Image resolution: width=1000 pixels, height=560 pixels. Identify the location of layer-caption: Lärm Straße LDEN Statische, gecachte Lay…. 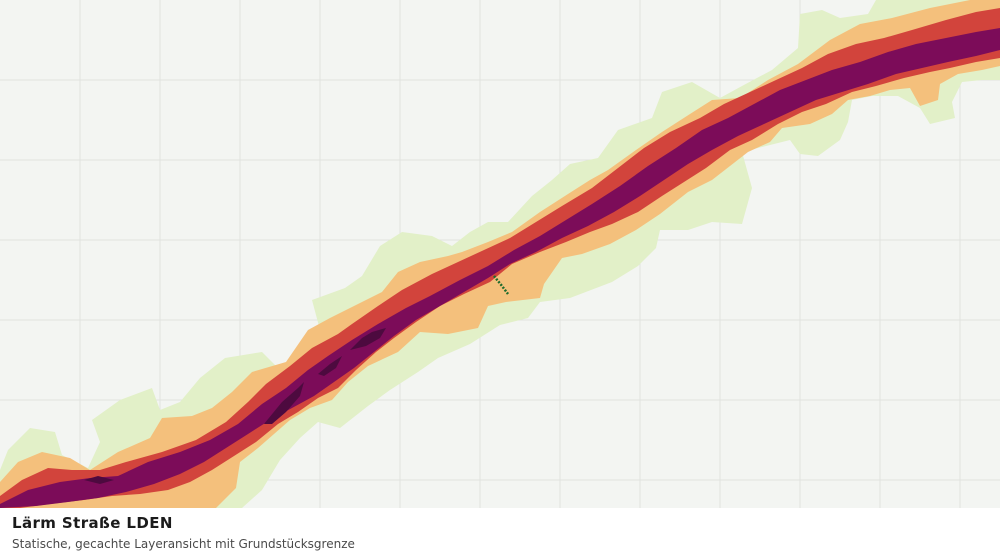
(500, 534).